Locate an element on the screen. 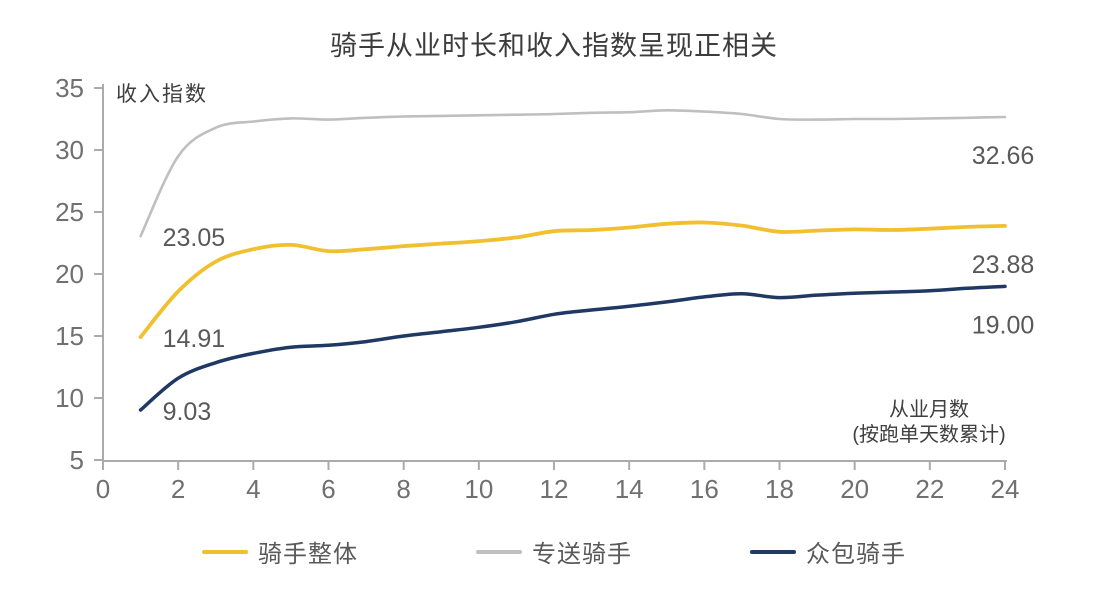 This screenshot has height=603, width=1108. x-axis-title-line1: 从业月数 is located at coordinates (929, 409).